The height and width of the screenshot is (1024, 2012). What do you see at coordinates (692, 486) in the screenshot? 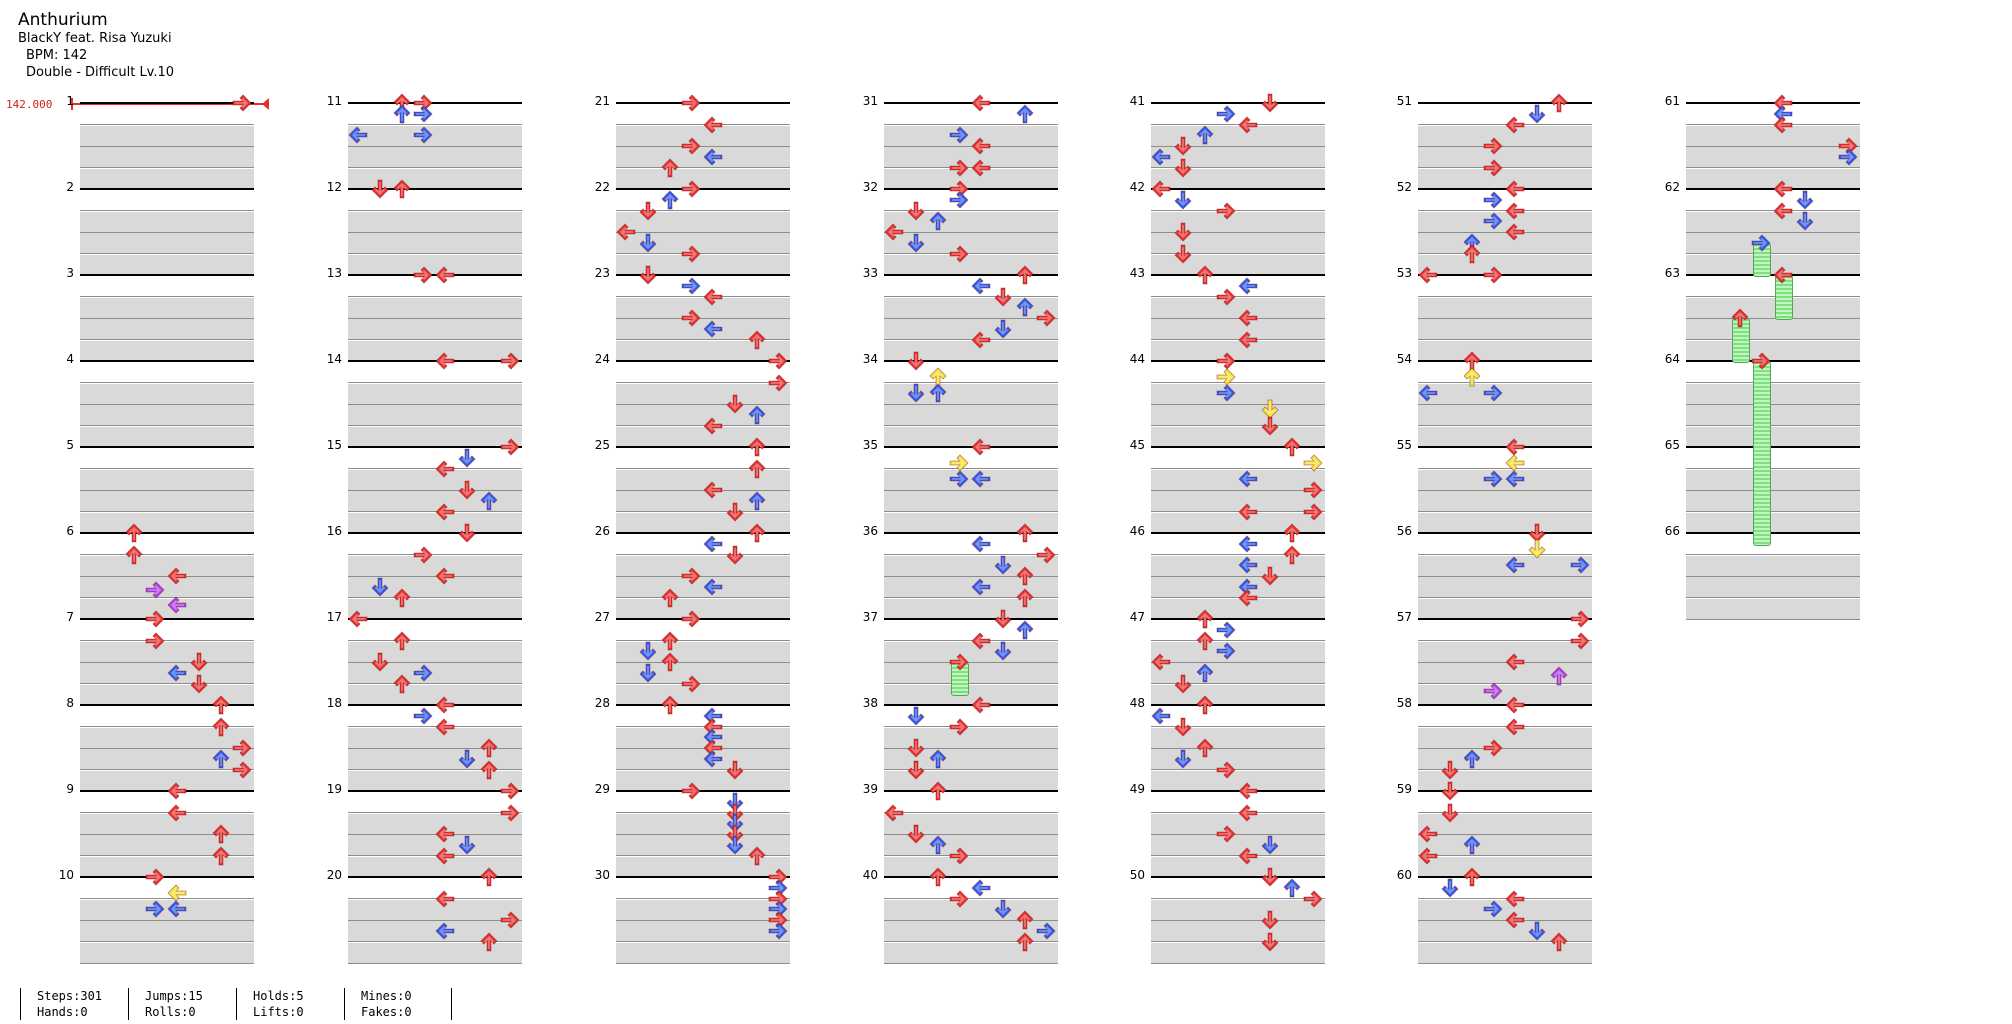
I see `measure-25: 25` at bounding box center [692, 486].